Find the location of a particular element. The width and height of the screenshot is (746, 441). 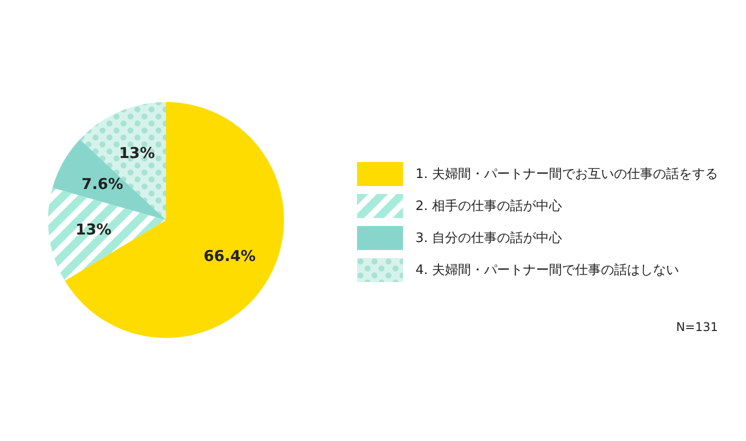

legend-label: 2. 相手の仕事の話が中心 is located at coordinates (488, 206).